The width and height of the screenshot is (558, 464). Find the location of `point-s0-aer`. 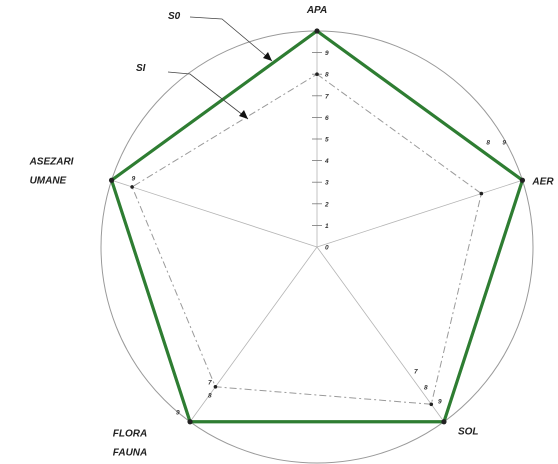

point-s0-aer is located at coordinates (522, 180).